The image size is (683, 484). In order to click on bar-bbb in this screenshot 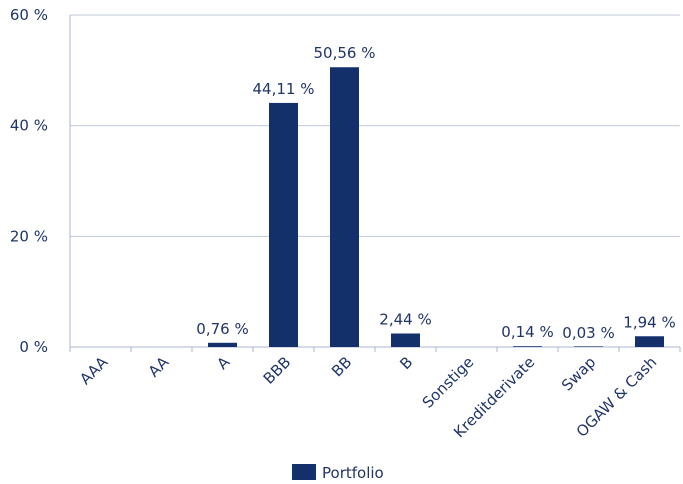, I will do `click(283, 224)`.